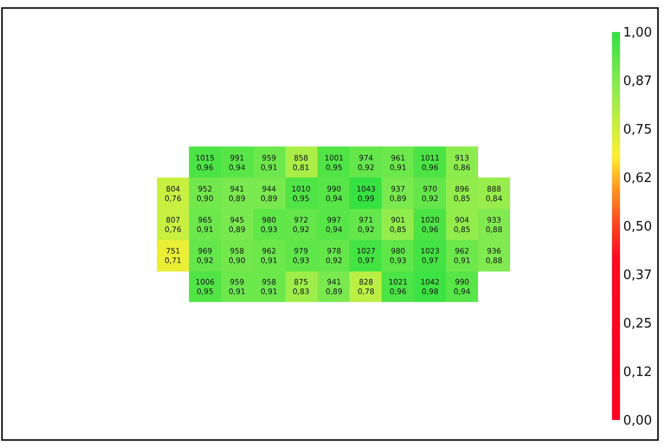  Describe the element at coordinates (637, 324) in the screenshot. I see `color-bar-label: 0,25` at that location.